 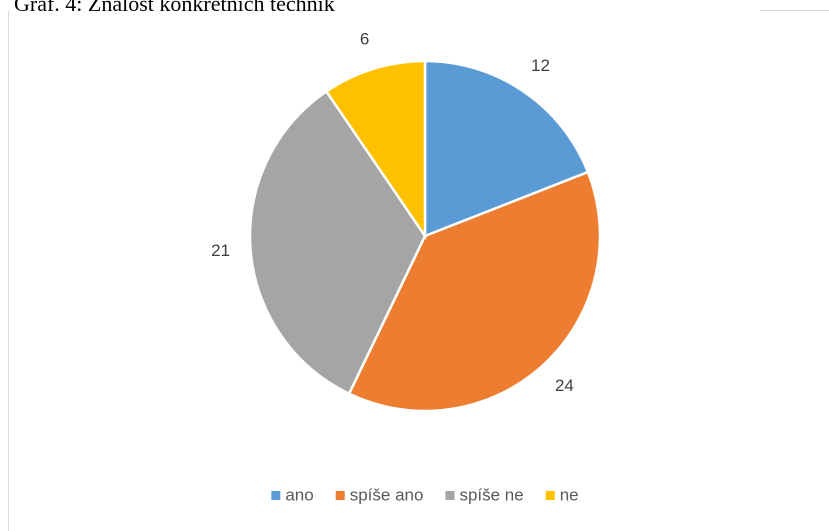 I want to click on data-label: 12, so click(x=540, y=65).